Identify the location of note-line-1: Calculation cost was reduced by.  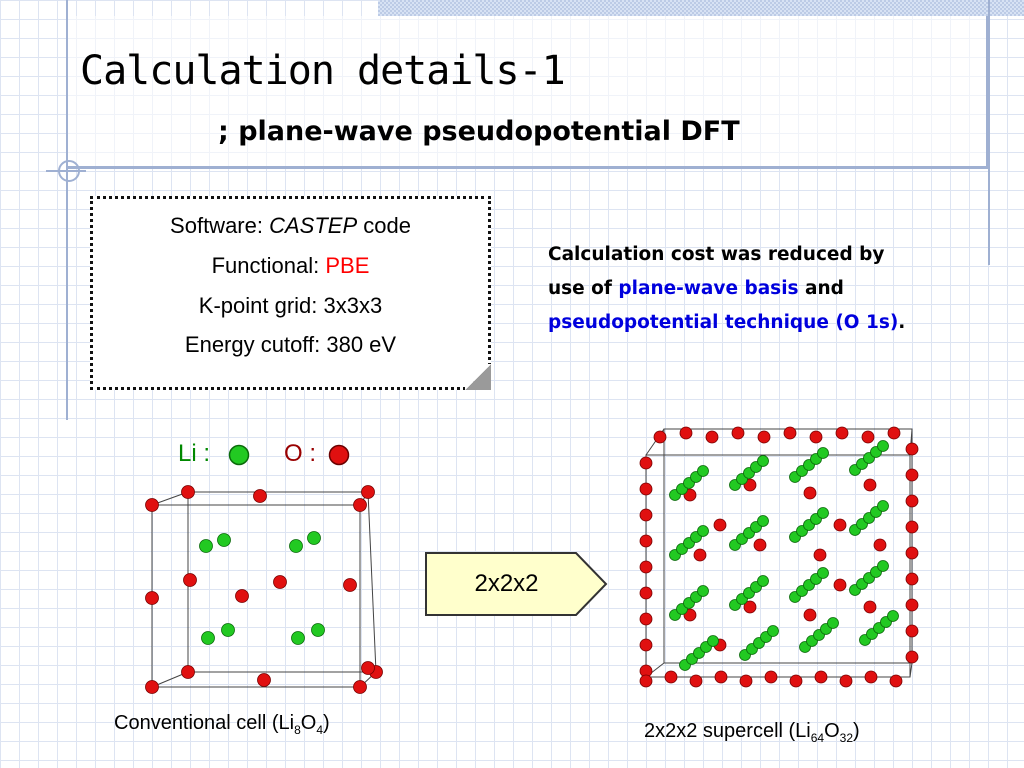
(716, 254).